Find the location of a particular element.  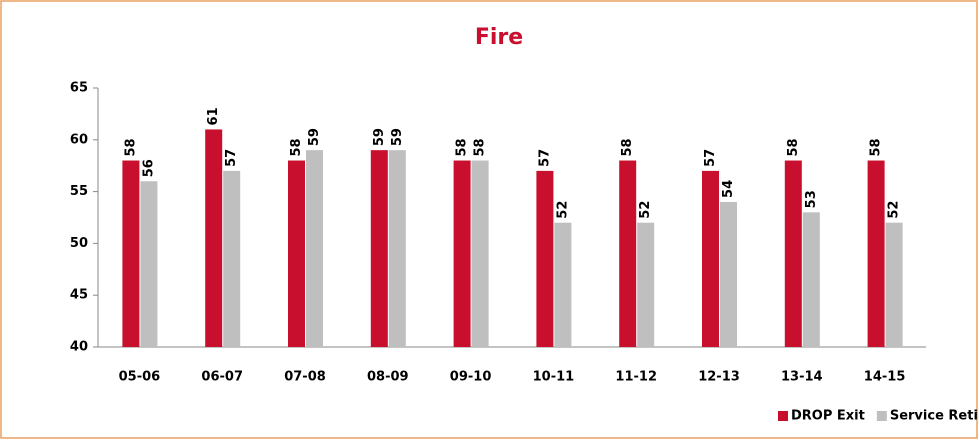

y-tick-label: 50 is located at coordinates (79, 243).